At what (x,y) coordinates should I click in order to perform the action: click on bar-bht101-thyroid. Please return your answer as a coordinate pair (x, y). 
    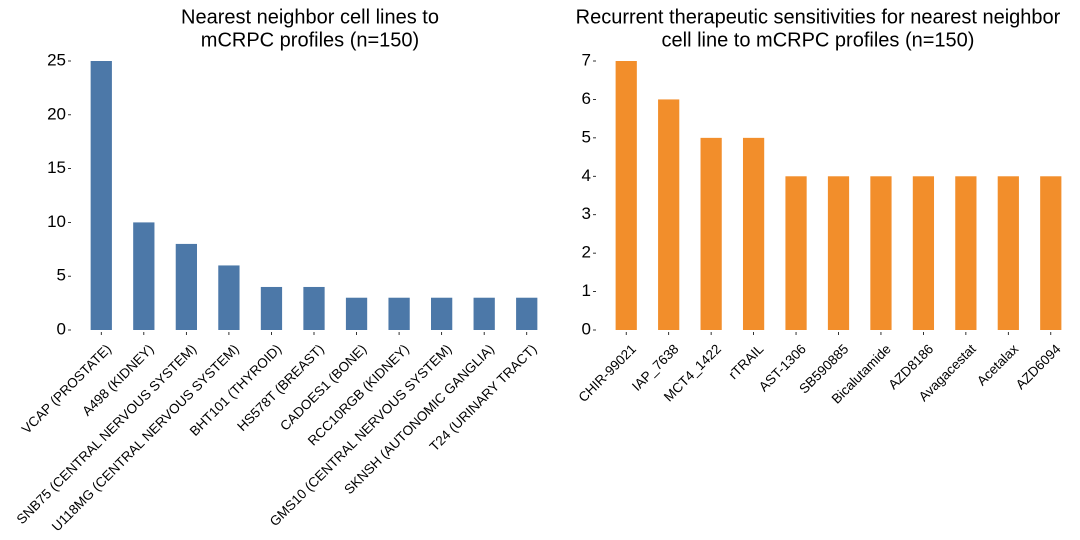
    Looking at the image, I should click on (271, 308).